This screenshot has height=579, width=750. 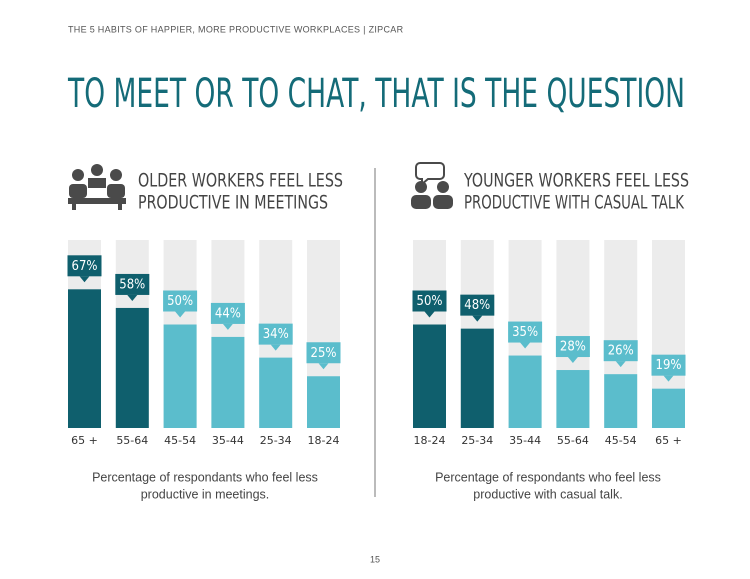 I want to click on value-label: 19%, so click(x=669, y=365).